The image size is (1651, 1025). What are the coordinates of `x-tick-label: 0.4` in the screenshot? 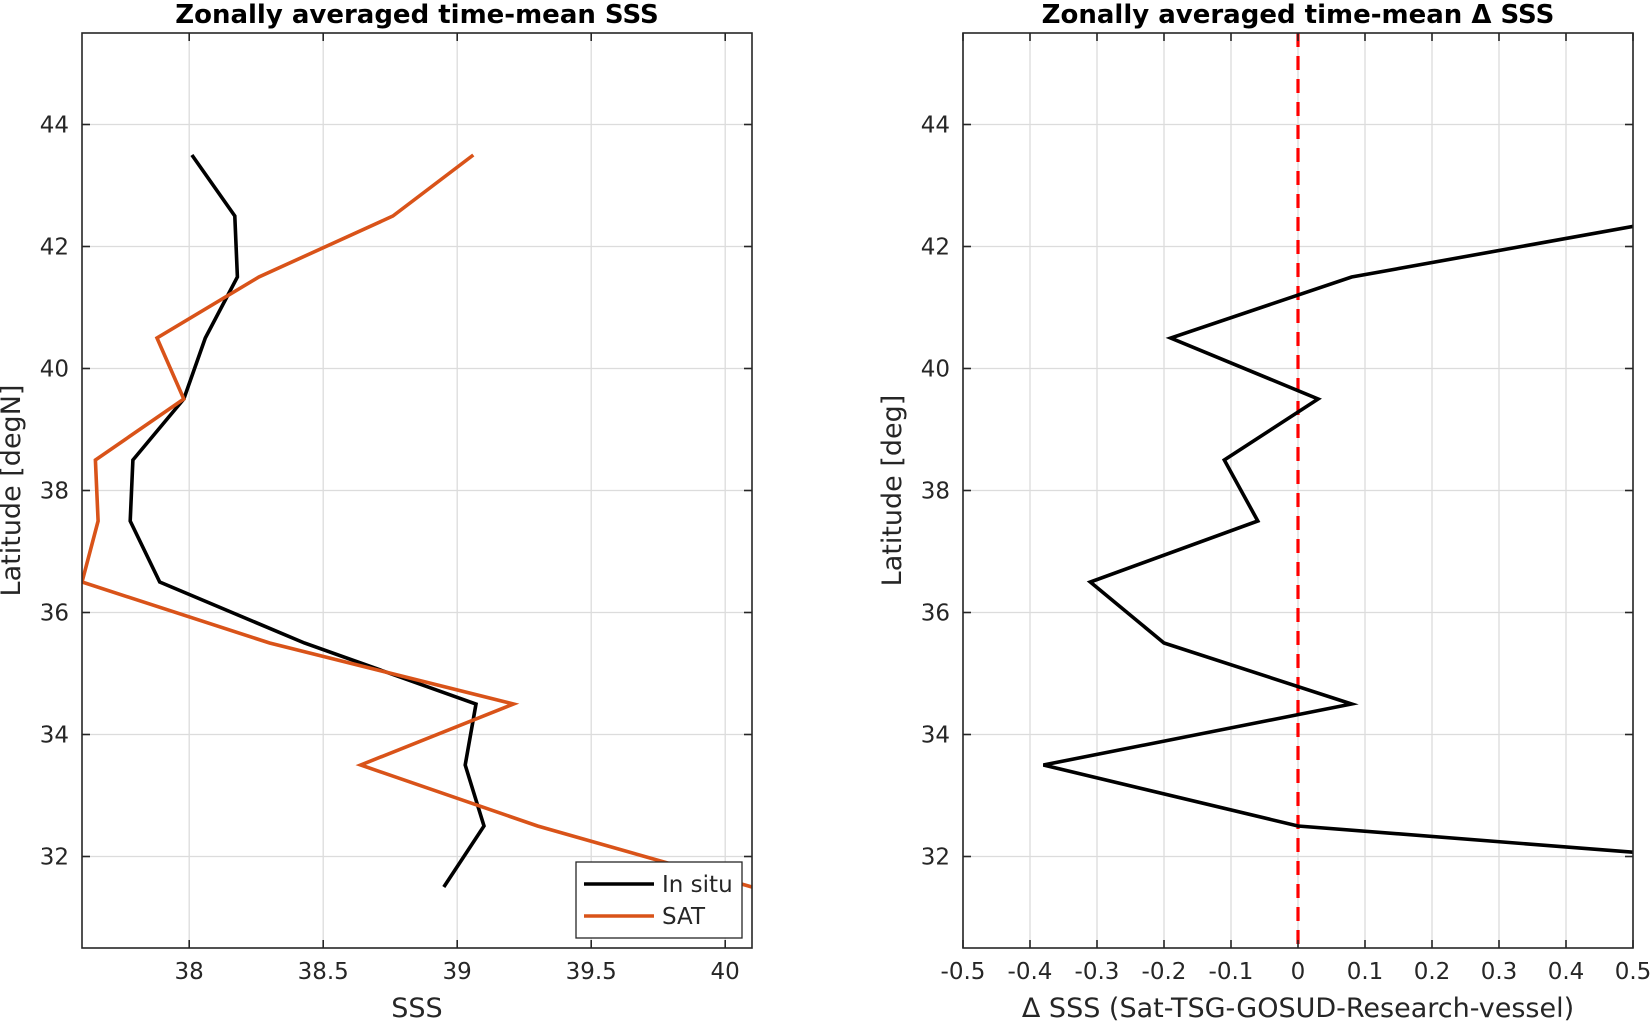 It's located at (1566, 972).